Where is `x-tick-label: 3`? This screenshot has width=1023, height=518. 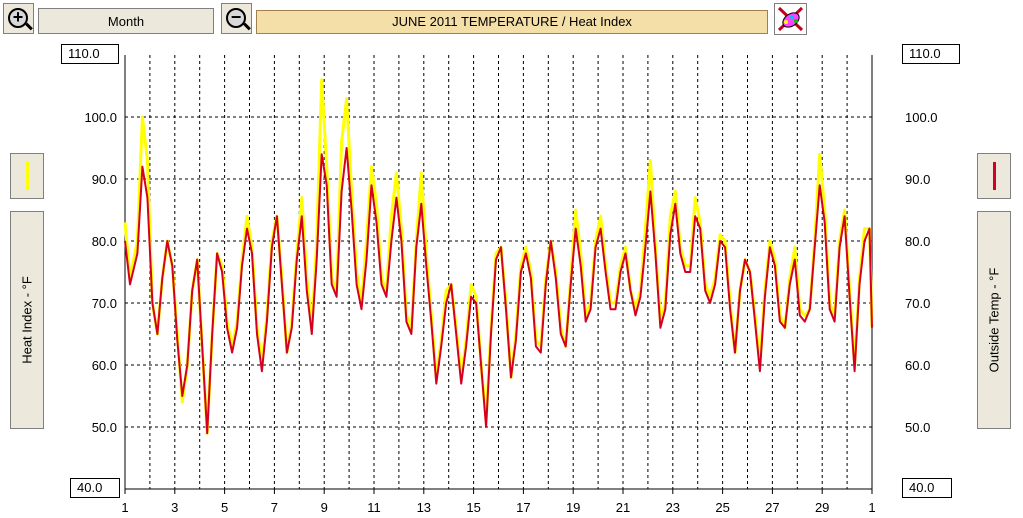 x-tick-label: 3 is located at coordinates (174, 507).